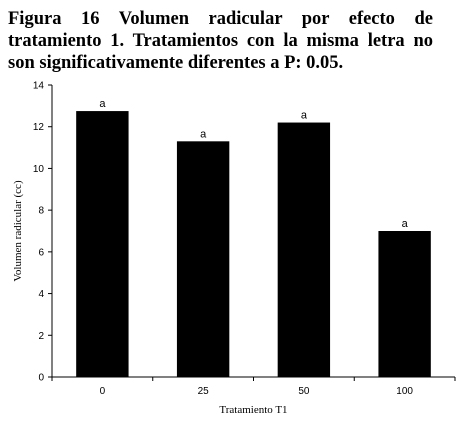 This screenshot has width=470, height=425. What do you see at coordinates (41, 252) in the screenshot?
I see `y-tick-label: 6` at bounding box center [41, 252].